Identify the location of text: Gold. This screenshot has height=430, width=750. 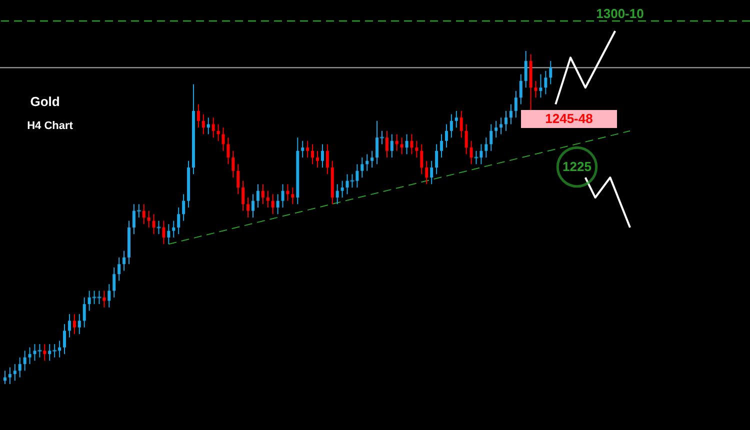
(45, 101).